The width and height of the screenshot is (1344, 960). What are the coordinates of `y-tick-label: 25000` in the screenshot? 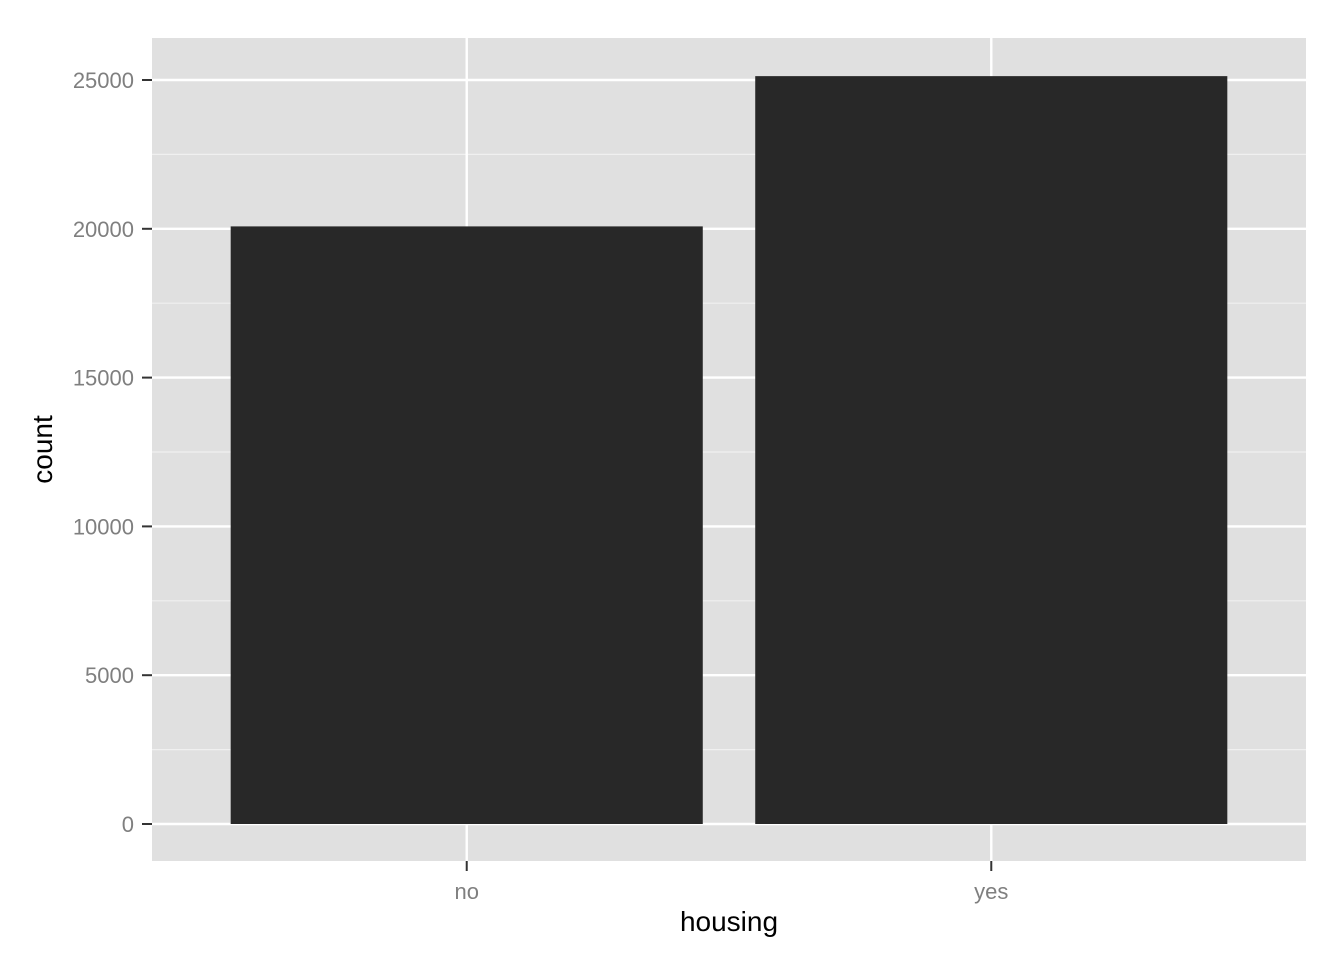 It's located at (103, 80).